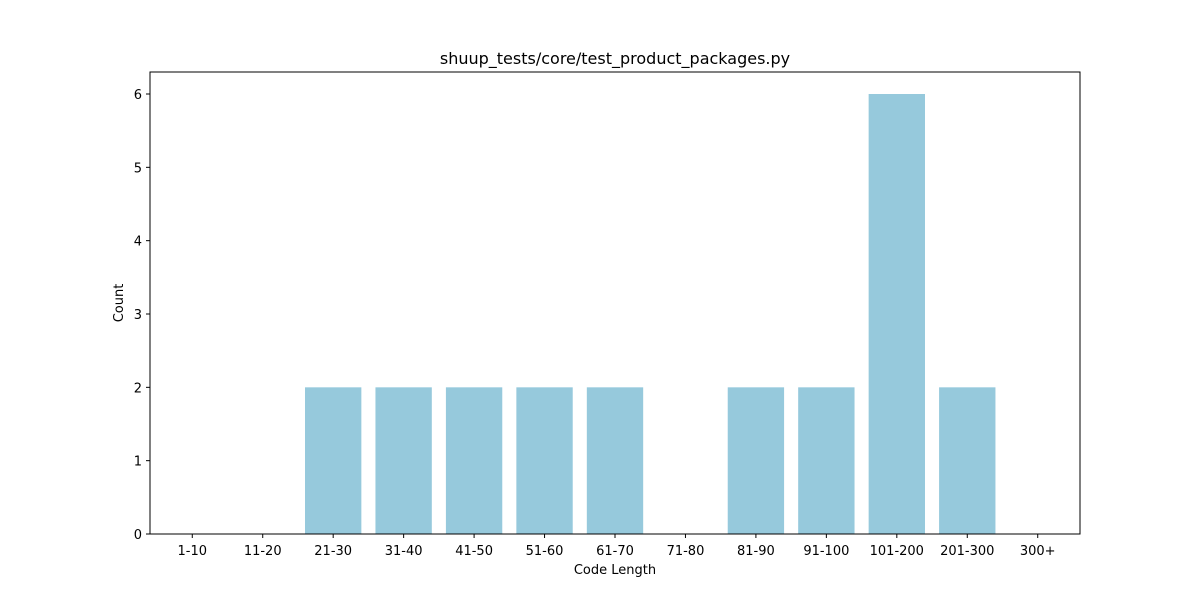 The image size is (1200, 600). I want to click on x-tick-label: 81-90, so click(756, 551).